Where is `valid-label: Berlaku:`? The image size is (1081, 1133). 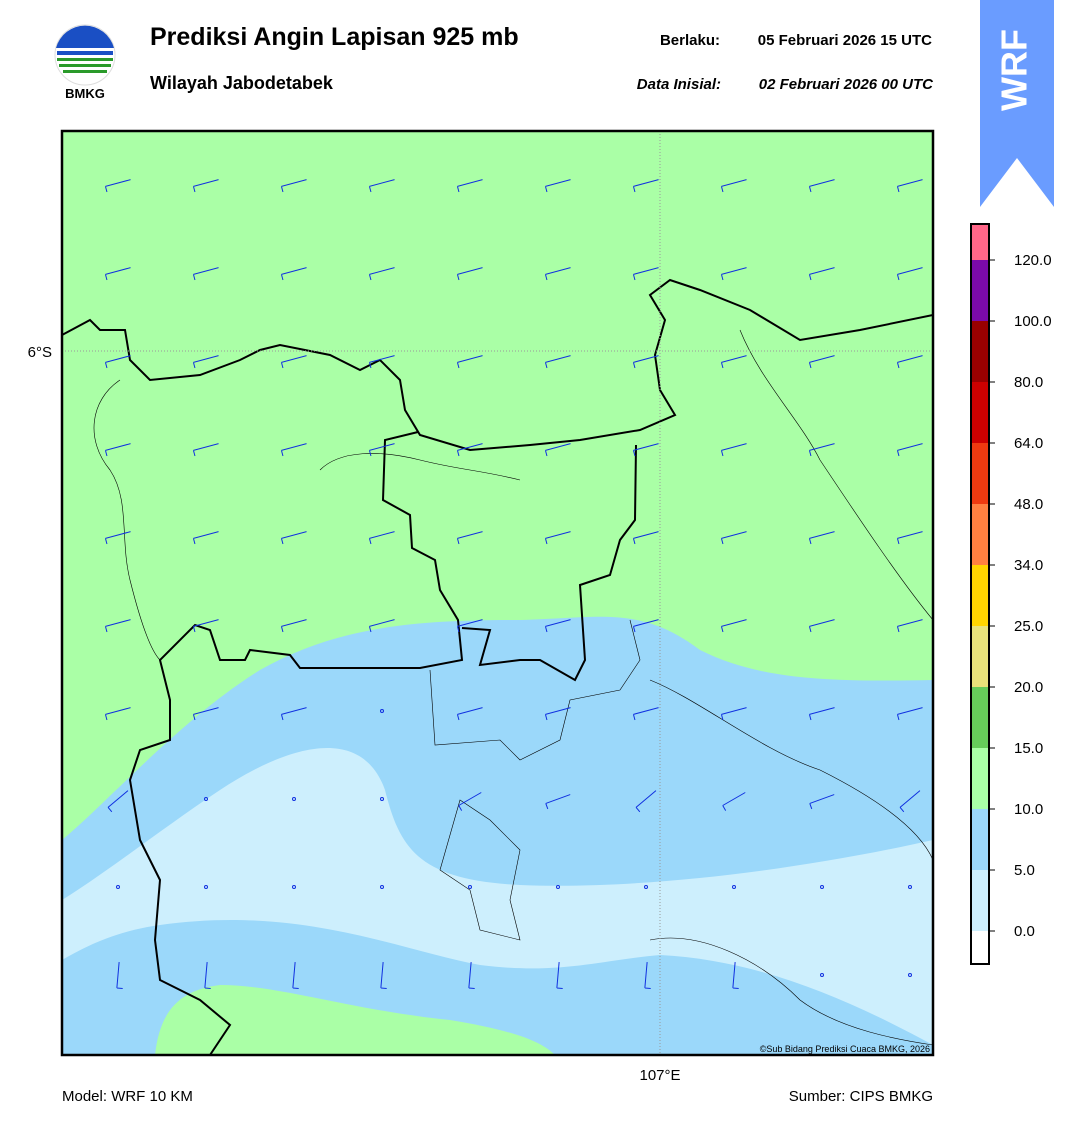 valid-label: Berlaku: is located at coordinates (690, 40).